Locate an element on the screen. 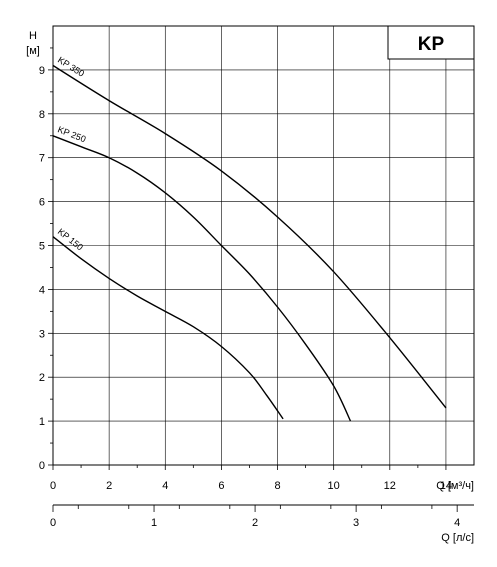 This screenshot has height=567, width=497. badge: KP is located at coordinates (431, 42).